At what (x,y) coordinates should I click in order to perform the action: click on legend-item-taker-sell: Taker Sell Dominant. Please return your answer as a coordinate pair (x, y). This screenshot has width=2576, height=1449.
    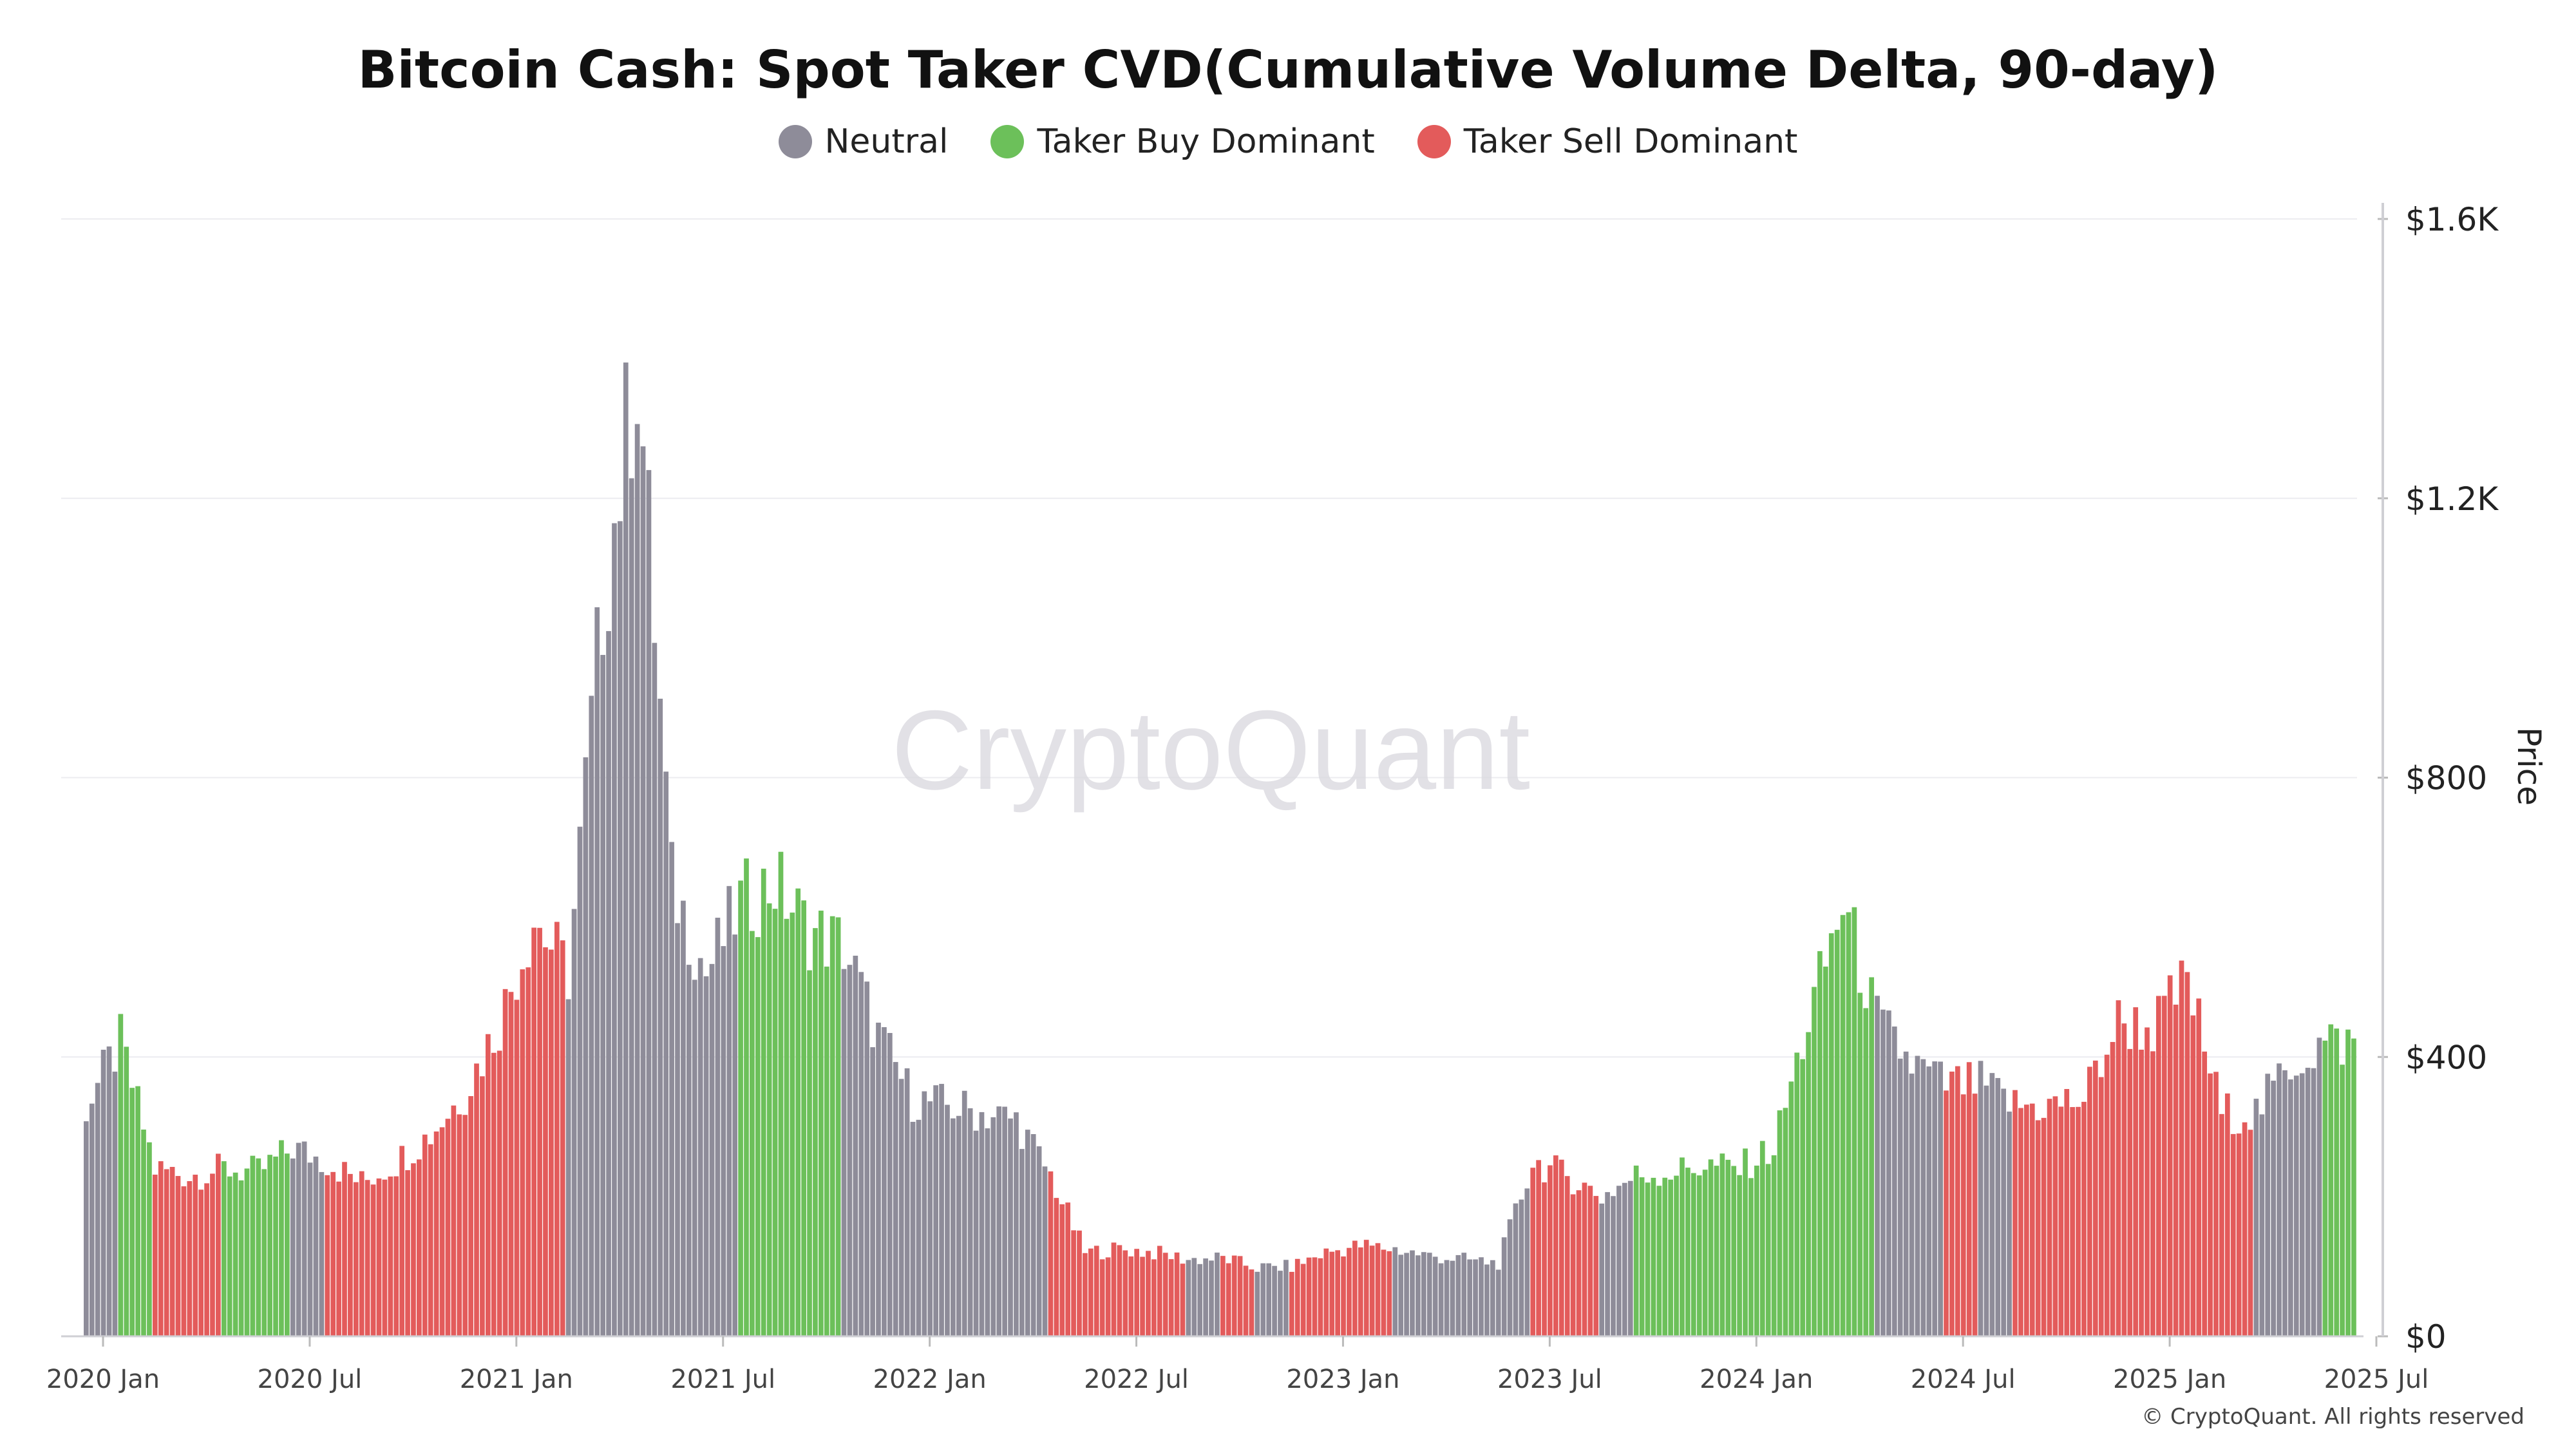
    Looking at the image, I should click on (1607, 141).